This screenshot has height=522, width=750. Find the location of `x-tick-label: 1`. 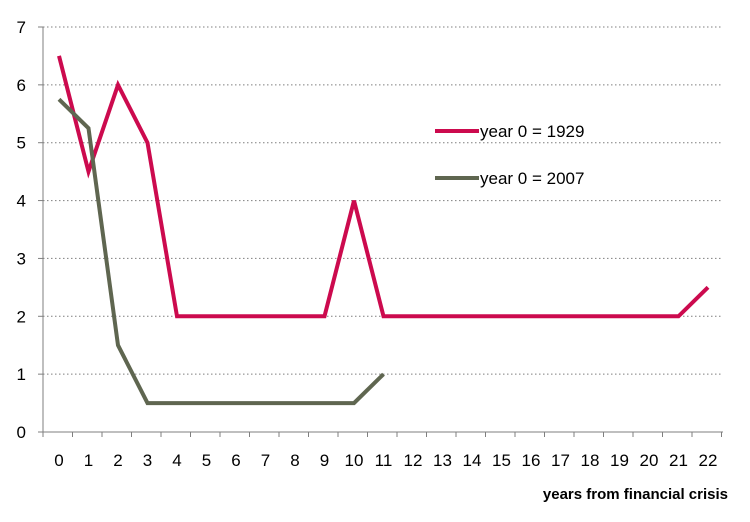

x-tick-label: 1 is located at coordinates (88, 460).